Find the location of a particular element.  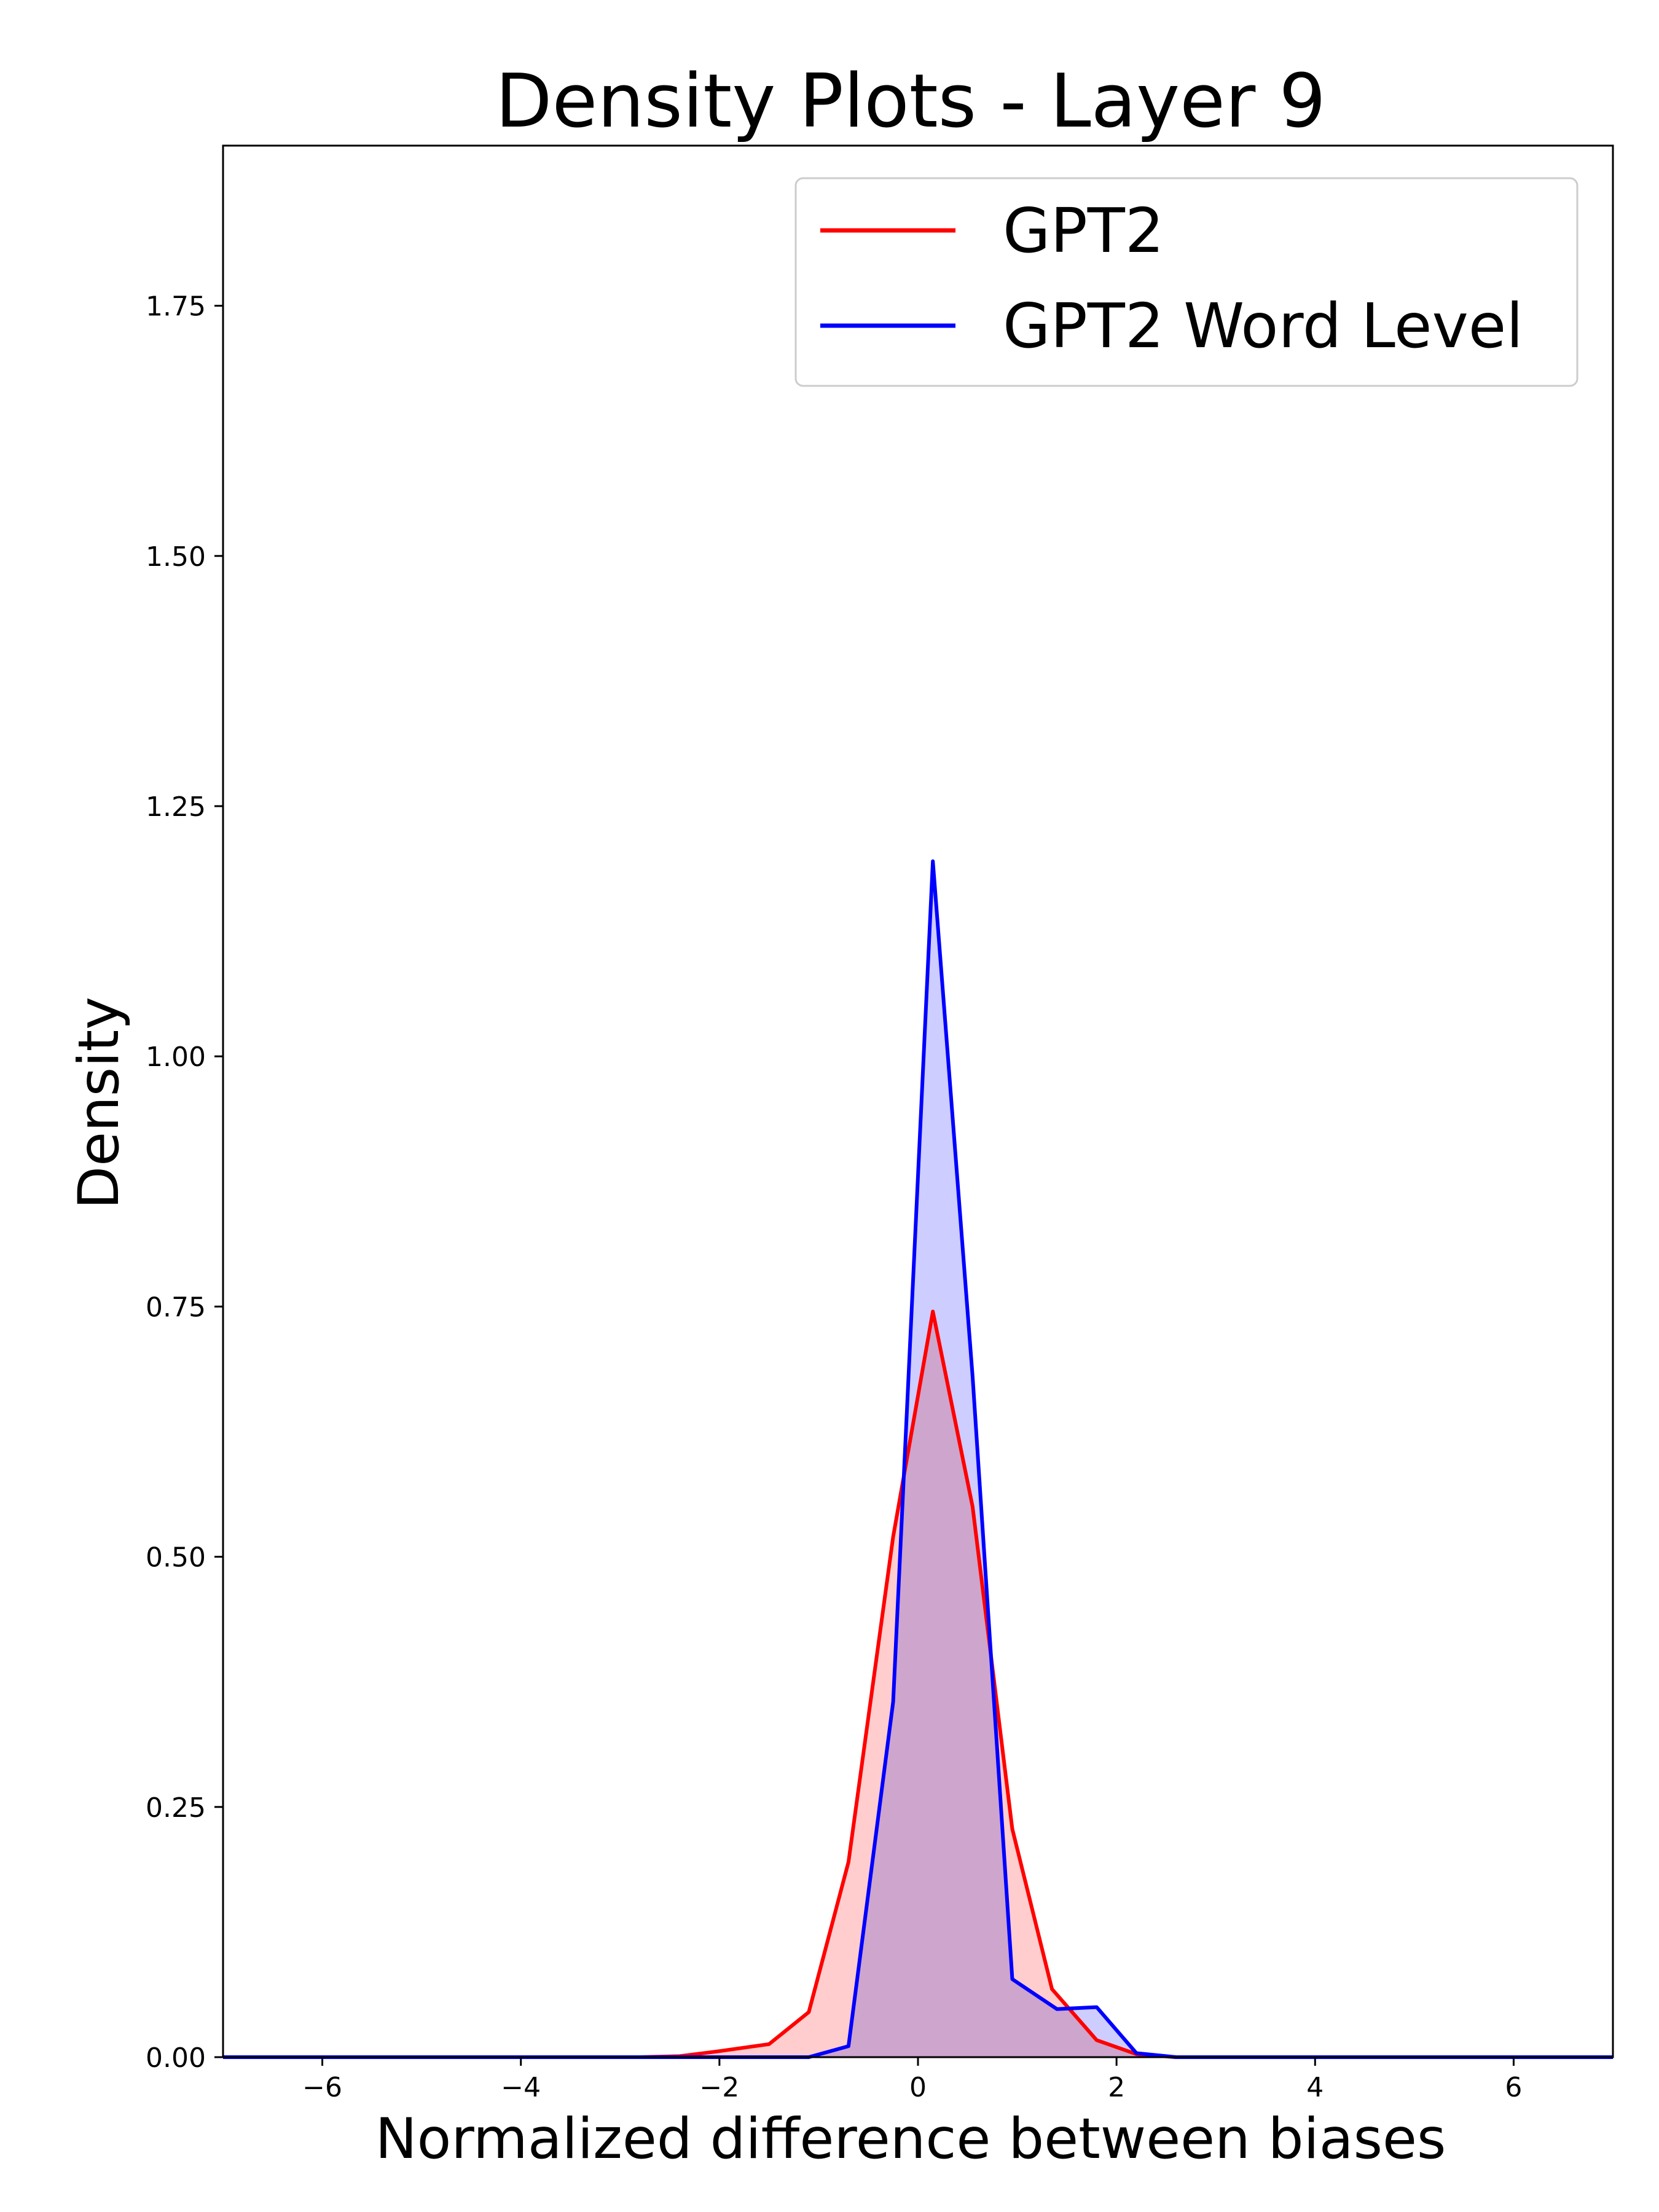

legend-label-gpt2-word-level: GPT2 Word Level is located at coordinates (1263, 326).